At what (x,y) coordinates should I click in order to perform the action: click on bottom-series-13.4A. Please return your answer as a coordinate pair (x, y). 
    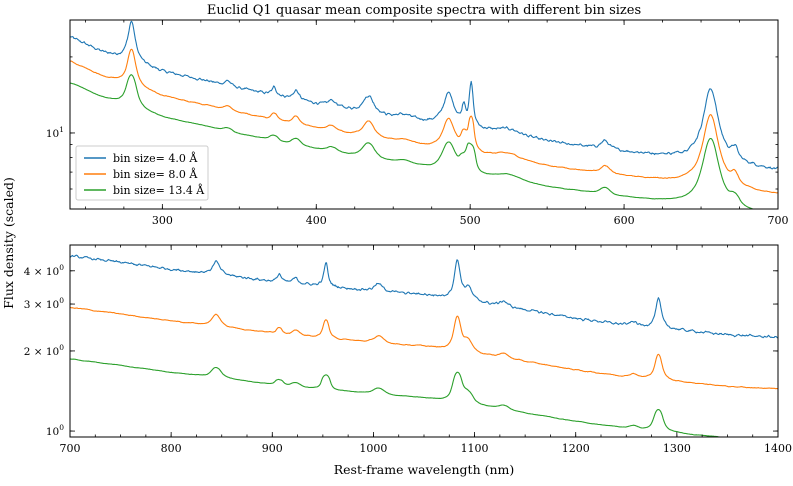
    Looking at the image, I should click on (396, 397).